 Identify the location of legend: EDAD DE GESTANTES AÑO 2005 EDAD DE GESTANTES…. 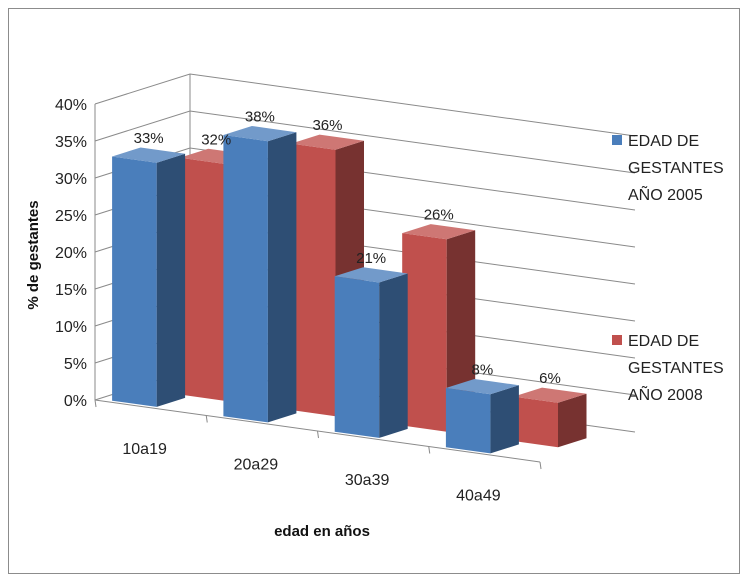
(668, 268).